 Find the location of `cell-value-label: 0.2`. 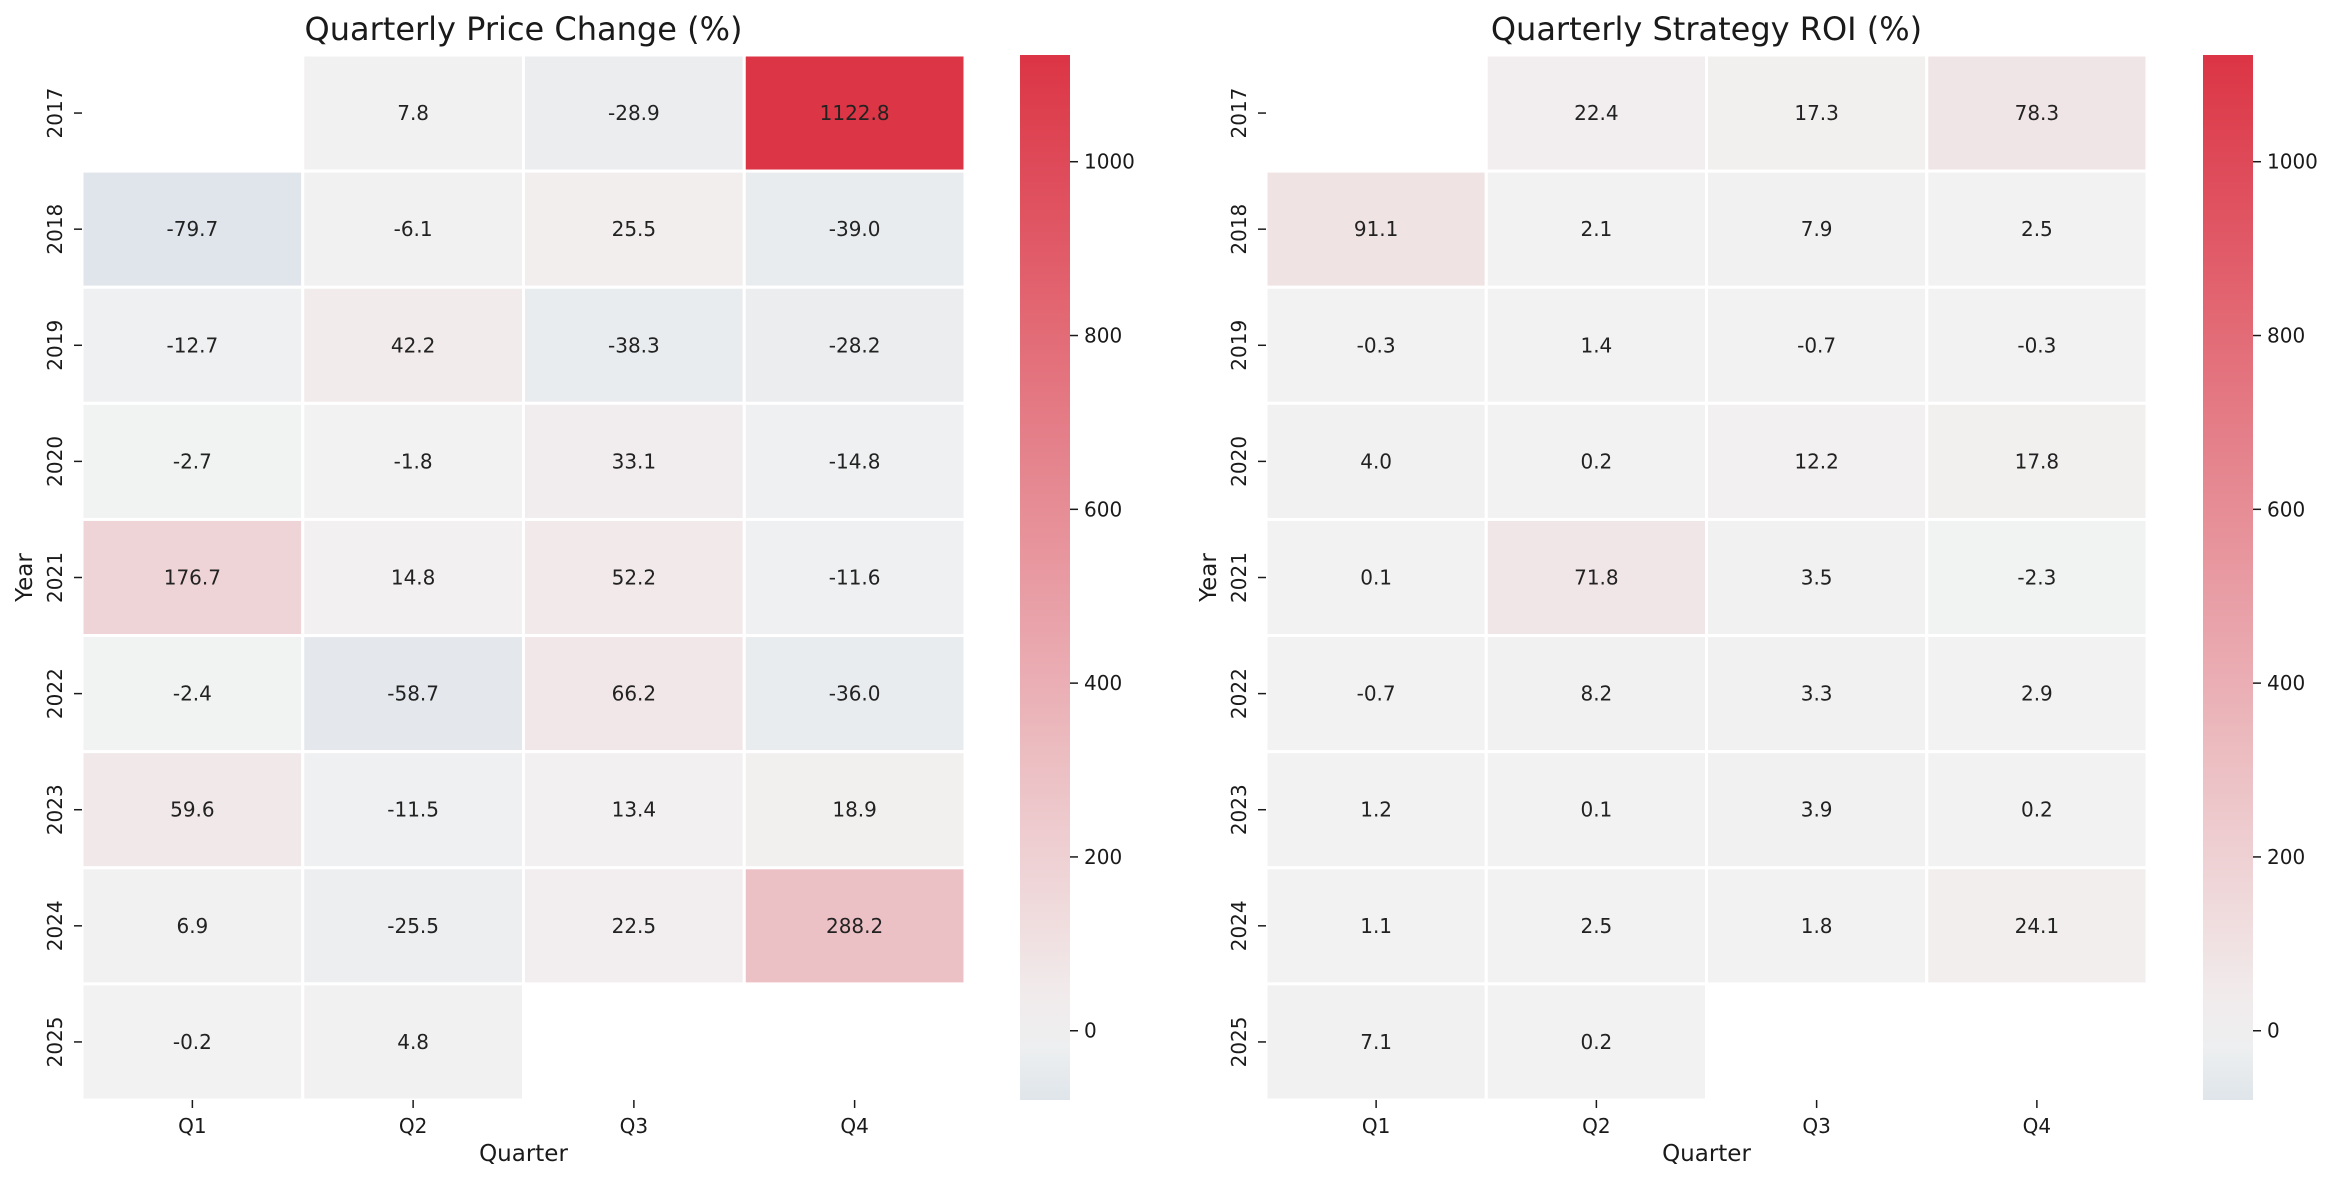

cell-value-label: 0.2 is located at coordinates (1596, 461).